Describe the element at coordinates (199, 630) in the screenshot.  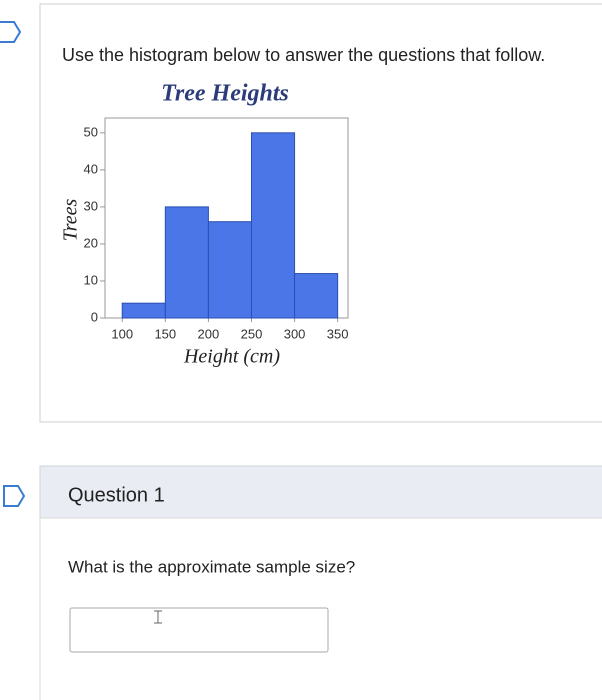
I see `answer-input` at that location.